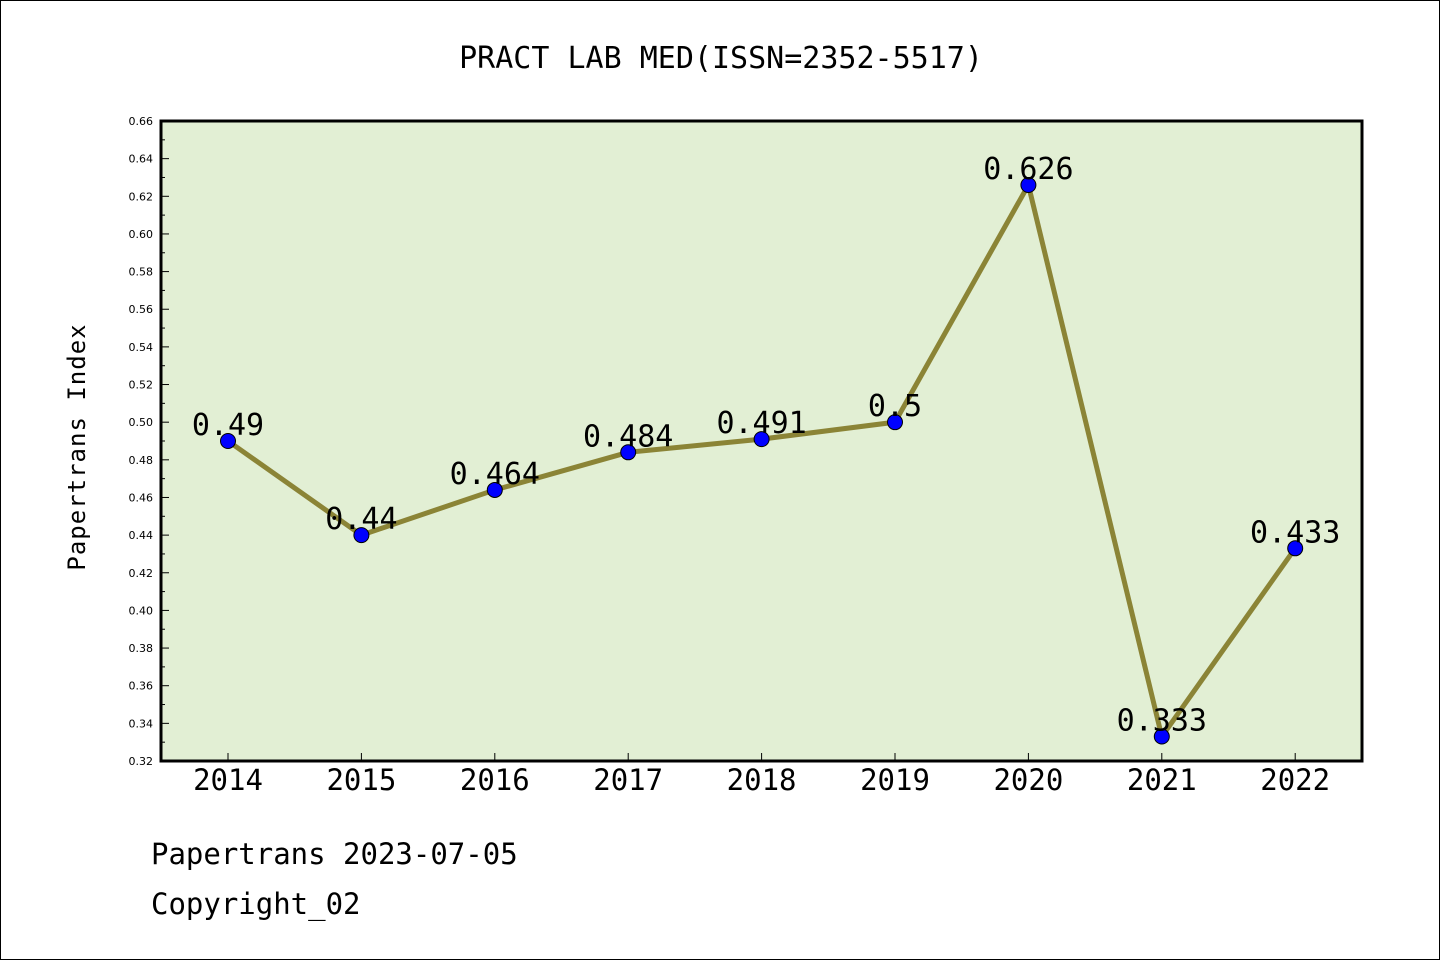 Image resolution: width=1440 pixels, height=961 pixels. What do you see at coordinates (141, 497) in the screenshot?
I see `y-tick-label: 0.46` at bounding box center [141, 497].